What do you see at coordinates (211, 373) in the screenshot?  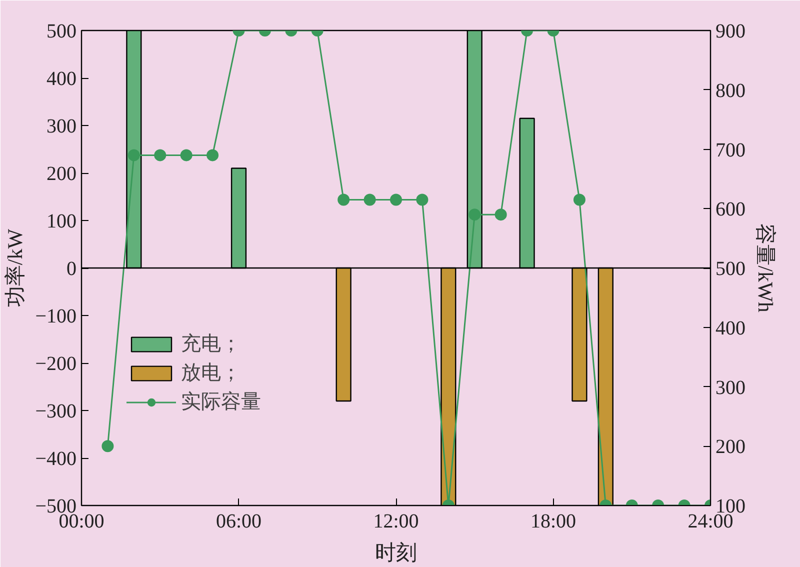 I see `legend-label: 放电；` at bounding box center [211, 373].